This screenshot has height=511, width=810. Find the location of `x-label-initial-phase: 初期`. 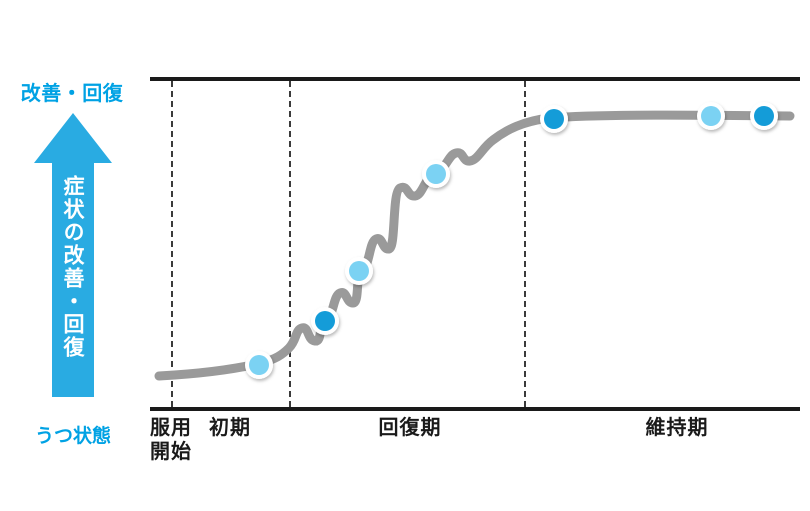

x-label-initial-phase: 初期 is located at coordinates (230, 427).